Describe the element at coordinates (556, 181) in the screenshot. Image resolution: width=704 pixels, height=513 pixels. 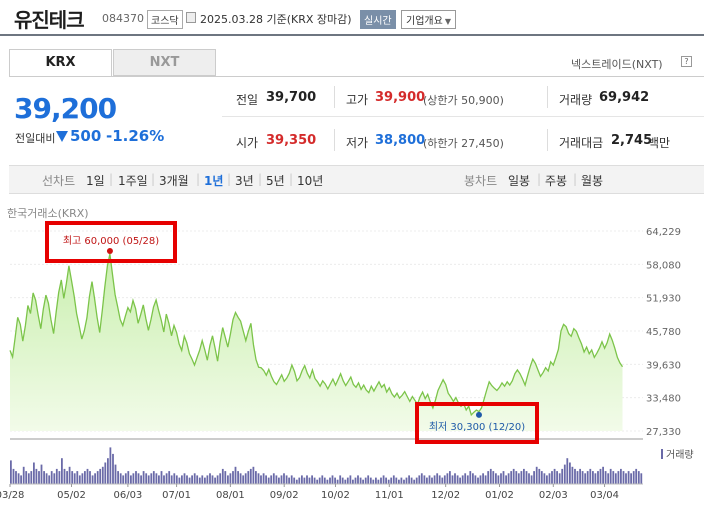
I see `candle-weekly: 주봉` at that location.